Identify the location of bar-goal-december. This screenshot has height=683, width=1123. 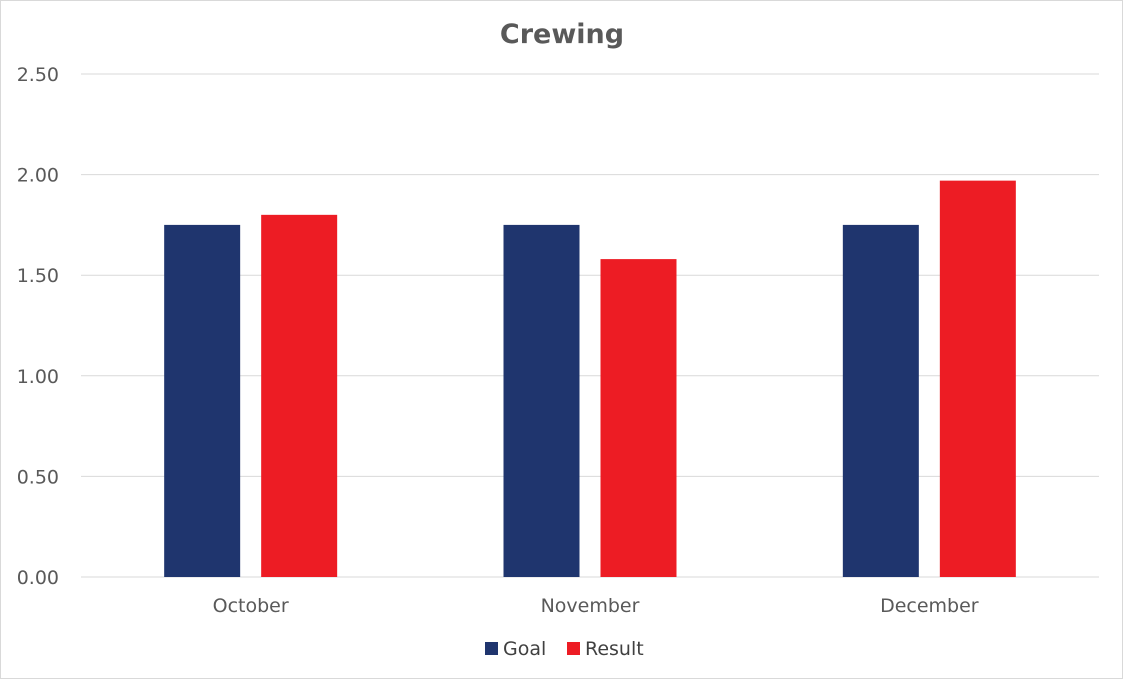
(880, 400).